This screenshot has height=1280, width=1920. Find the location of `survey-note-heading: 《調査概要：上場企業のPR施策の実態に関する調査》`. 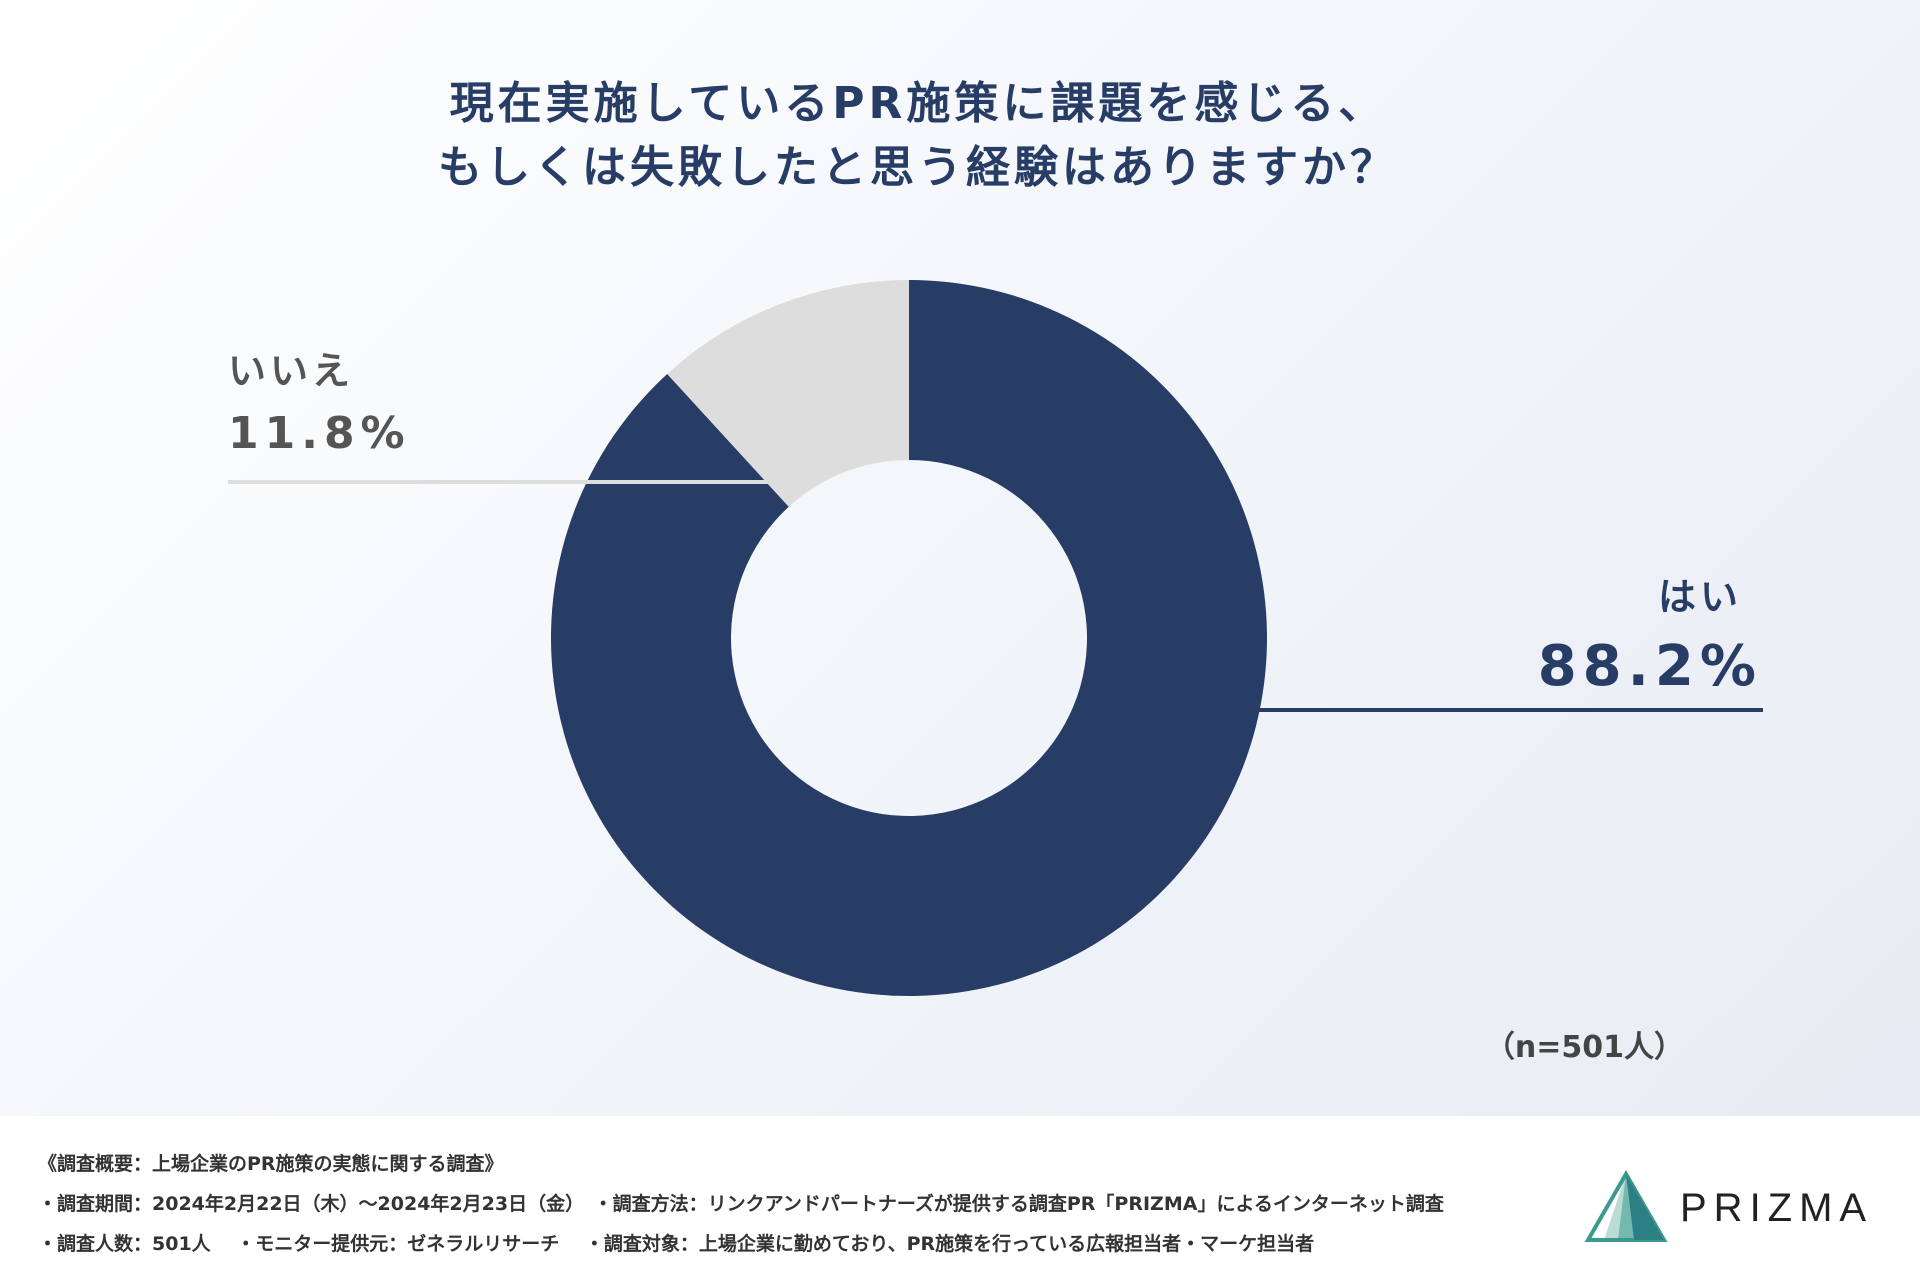

survey-note-heading: 《調査概要：上場企業のPR施策の実態に関する調査》 is located at coordinates (271, 1164).